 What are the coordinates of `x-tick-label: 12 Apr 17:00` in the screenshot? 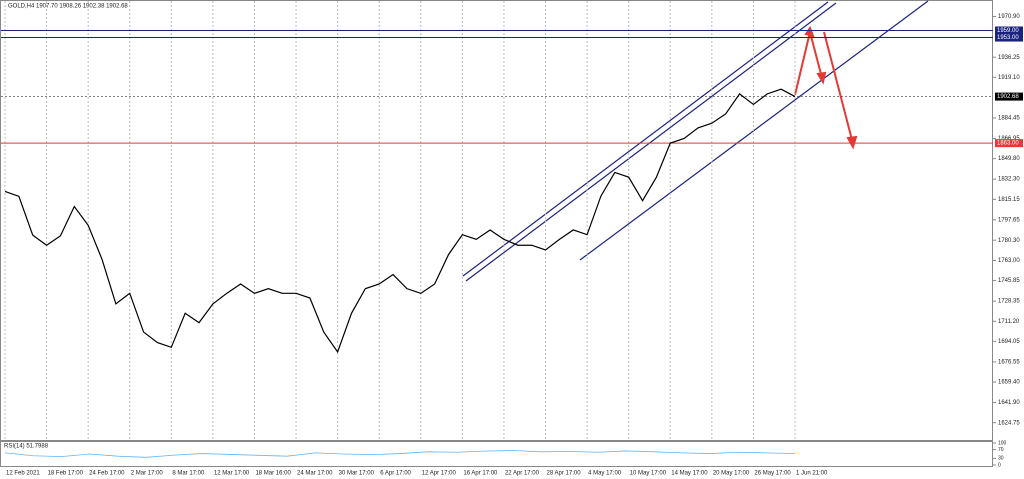 It's located at (439, 474).